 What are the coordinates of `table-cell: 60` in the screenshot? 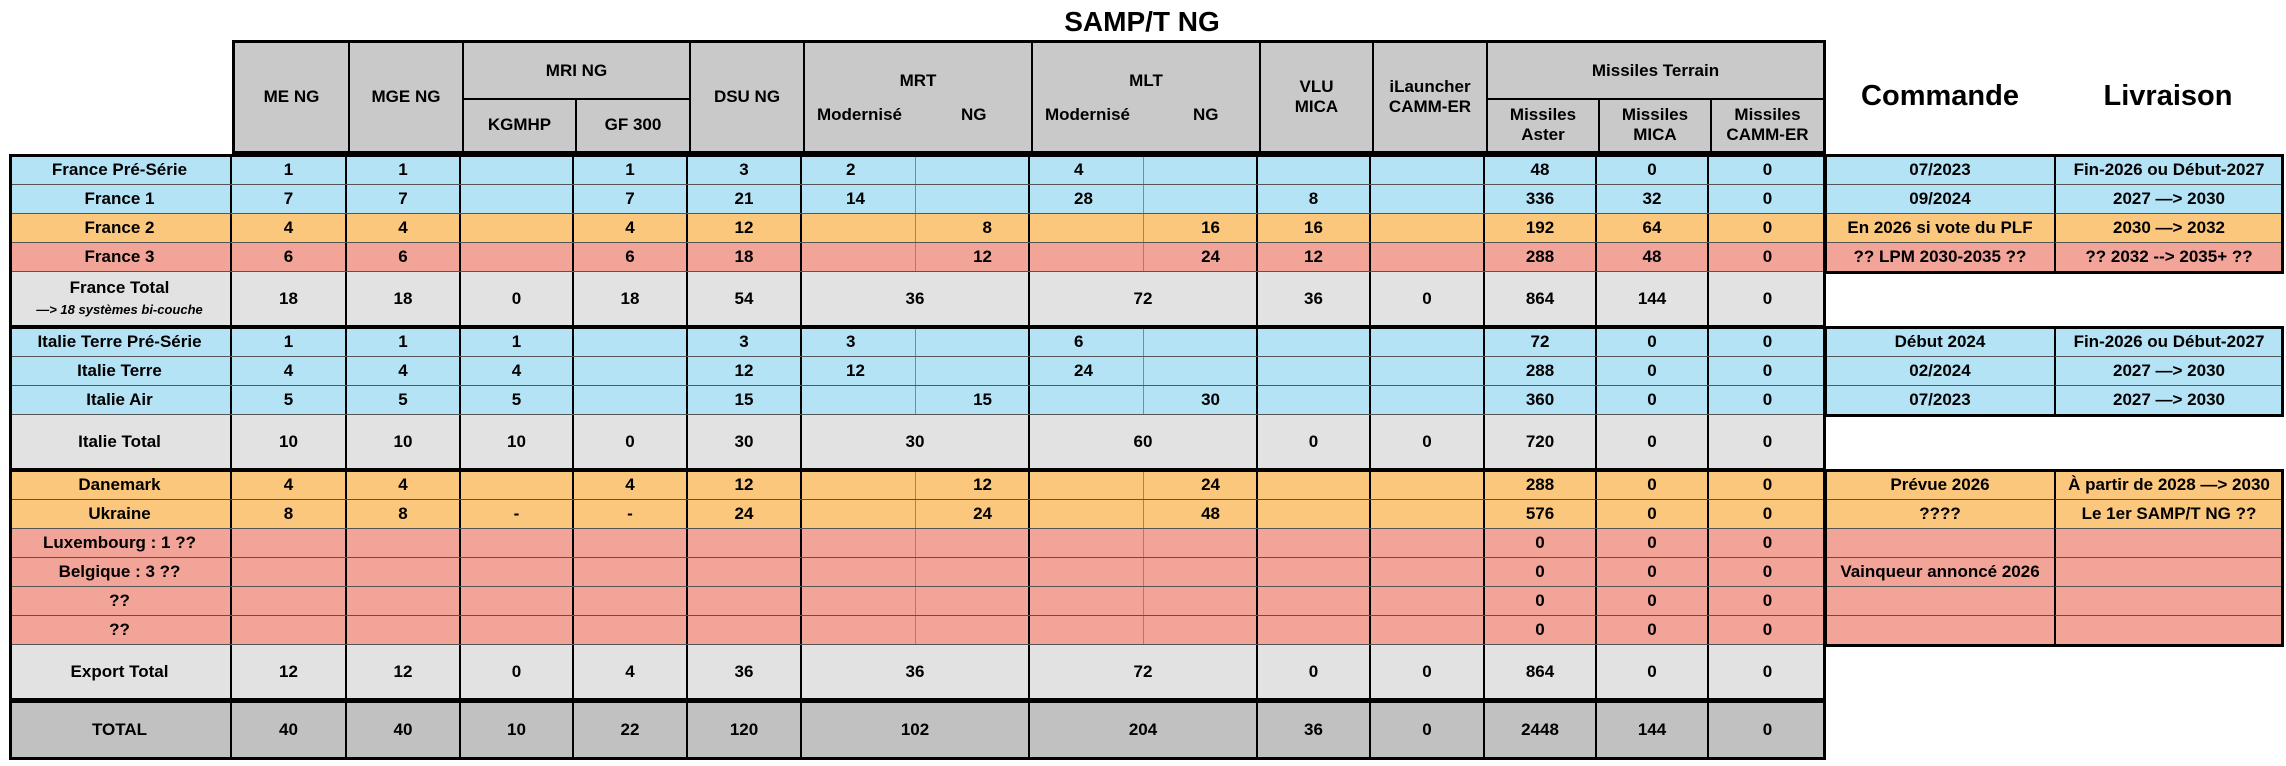 It's located at (1144, 442).